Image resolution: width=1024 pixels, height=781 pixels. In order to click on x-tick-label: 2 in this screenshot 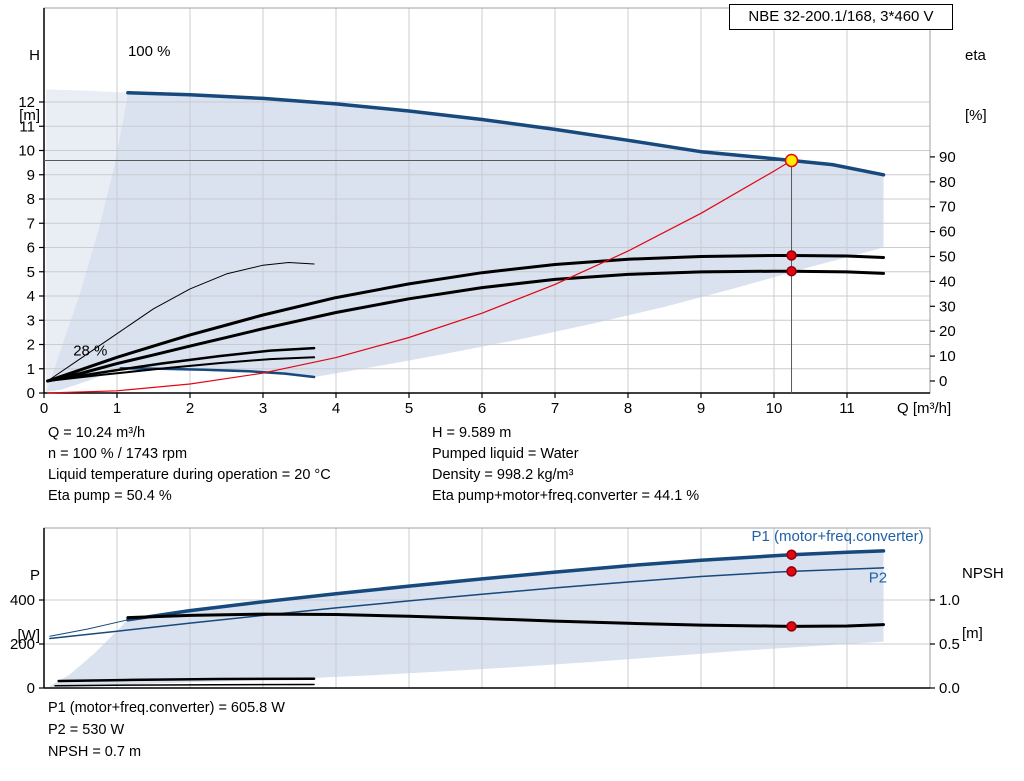, I will do `click(190, 408)`.